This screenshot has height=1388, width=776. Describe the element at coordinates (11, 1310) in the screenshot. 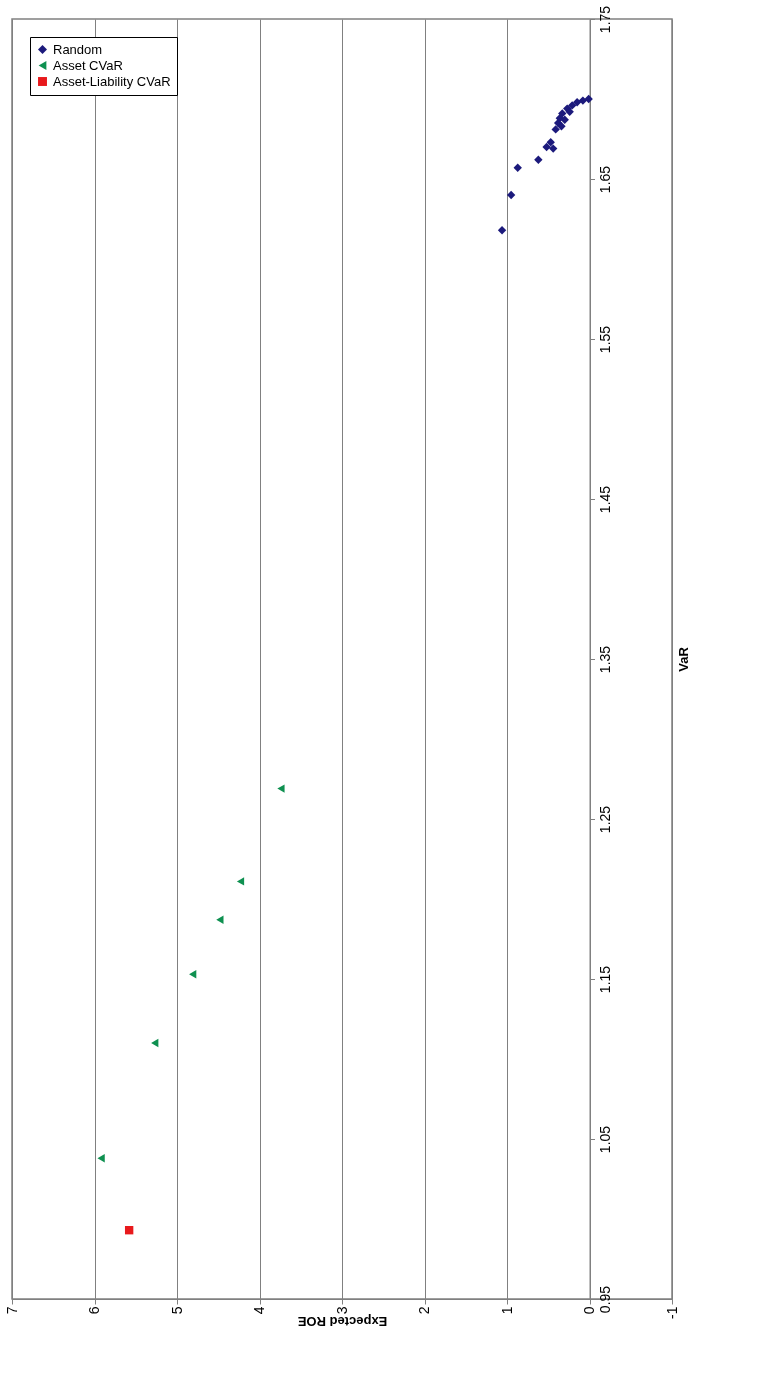

I see `x-tick-label: 7` at that location.